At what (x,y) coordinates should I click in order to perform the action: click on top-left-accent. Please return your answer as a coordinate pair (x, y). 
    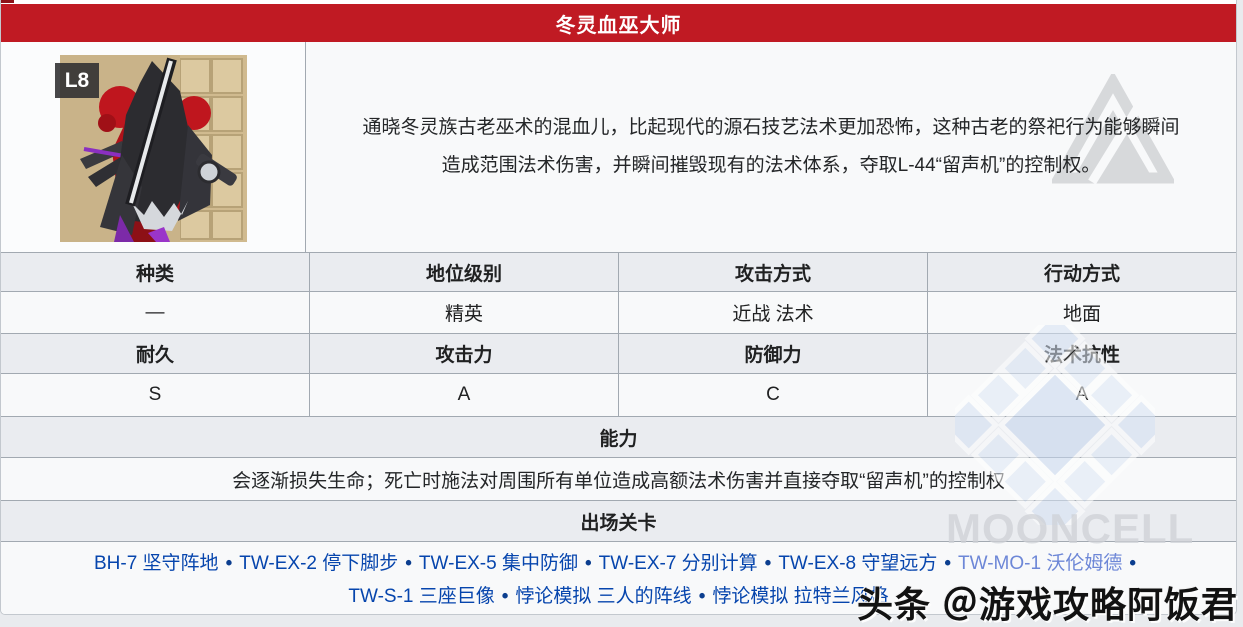
    Looking at the image, I should click on (7, 1).